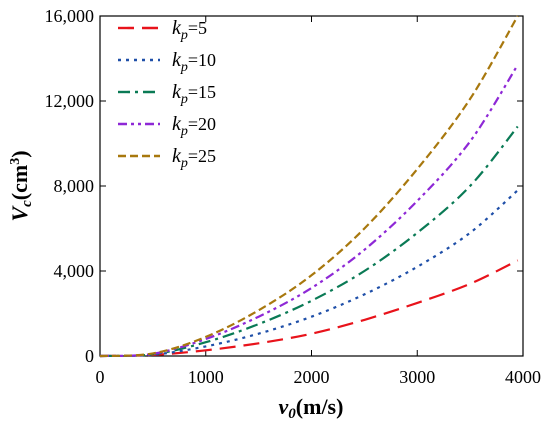  Describe the element at coordinates (100, 377) in the screenshot. I see `x-tick-label: 0` at that location.